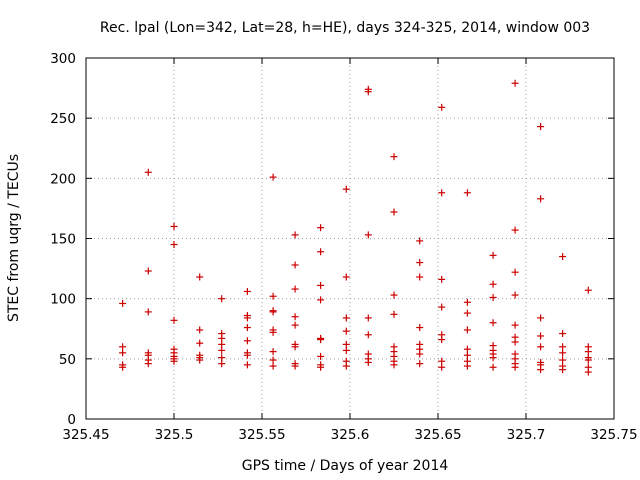 The image size is (640, 480). I want to click on y-tick-label: 100, so click(63, 300).